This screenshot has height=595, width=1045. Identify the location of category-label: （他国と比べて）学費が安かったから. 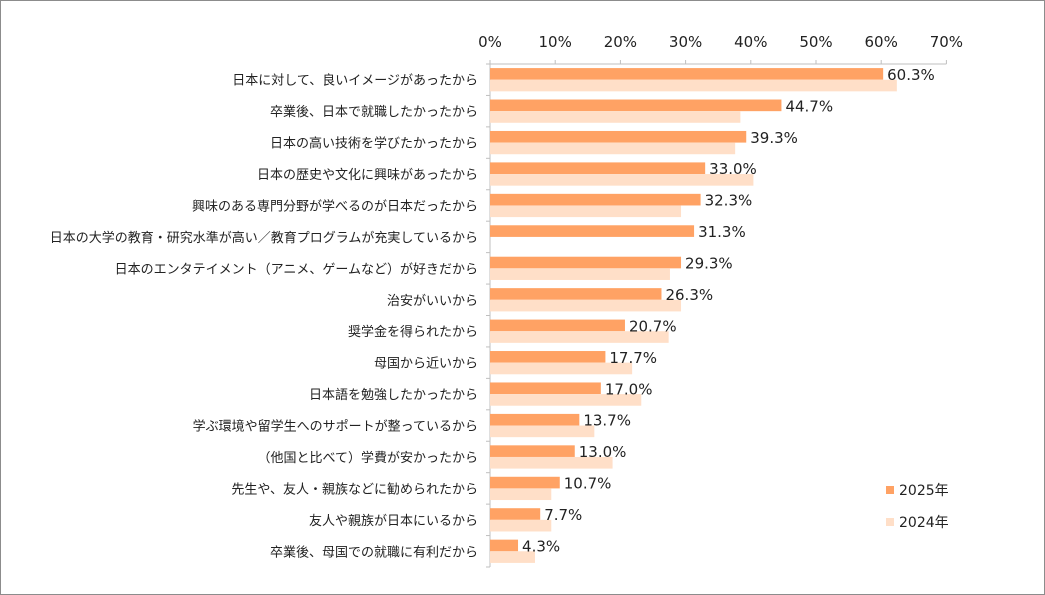
(368, 458).